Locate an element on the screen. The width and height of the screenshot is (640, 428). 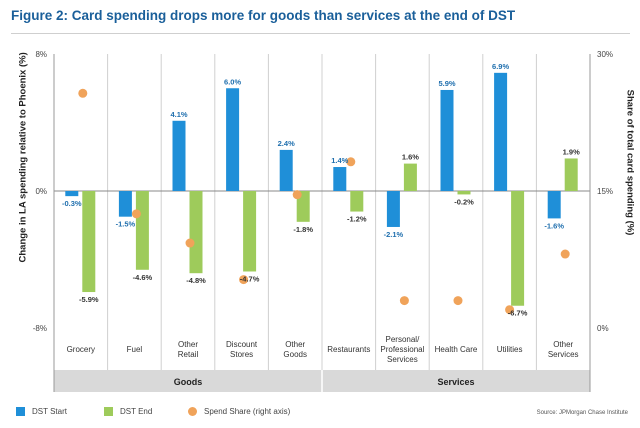
spend-share-point-utilities is located at coordinates (510, 310).